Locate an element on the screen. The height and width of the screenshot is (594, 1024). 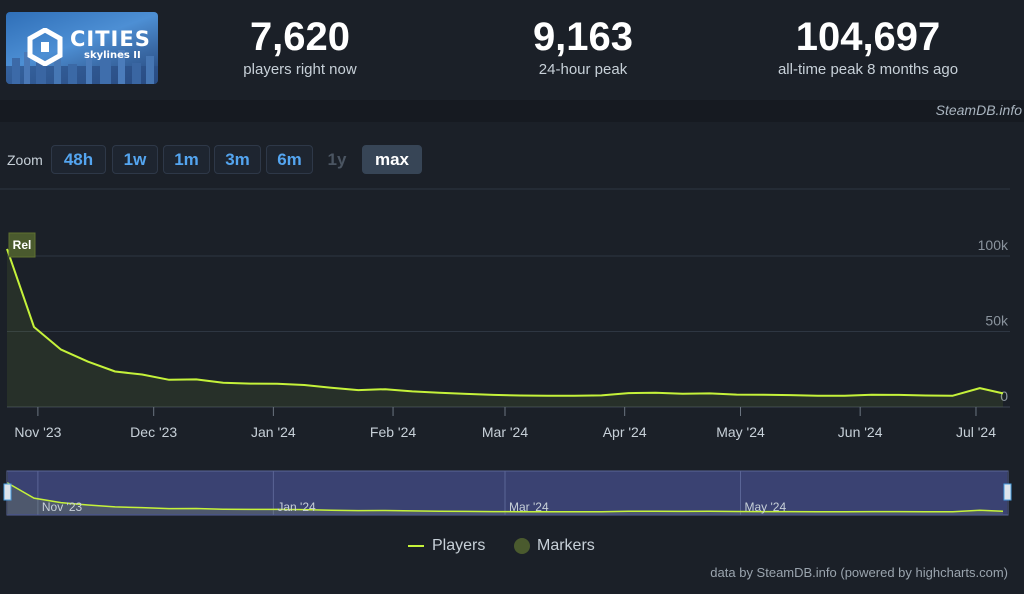
marker-label: Rel is located at coordinates (22, 245).